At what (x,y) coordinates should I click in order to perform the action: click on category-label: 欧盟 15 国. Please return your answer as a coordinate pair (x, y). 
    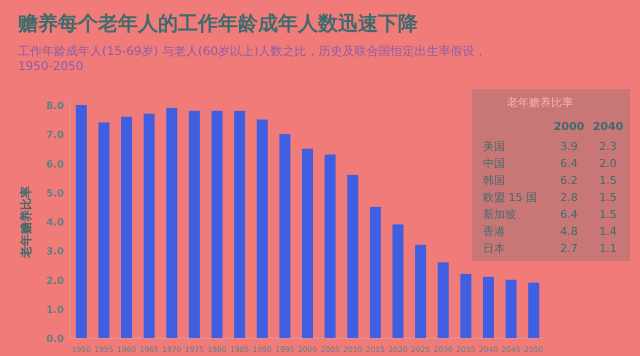
    Looking at the image, I should click on (510, 197).